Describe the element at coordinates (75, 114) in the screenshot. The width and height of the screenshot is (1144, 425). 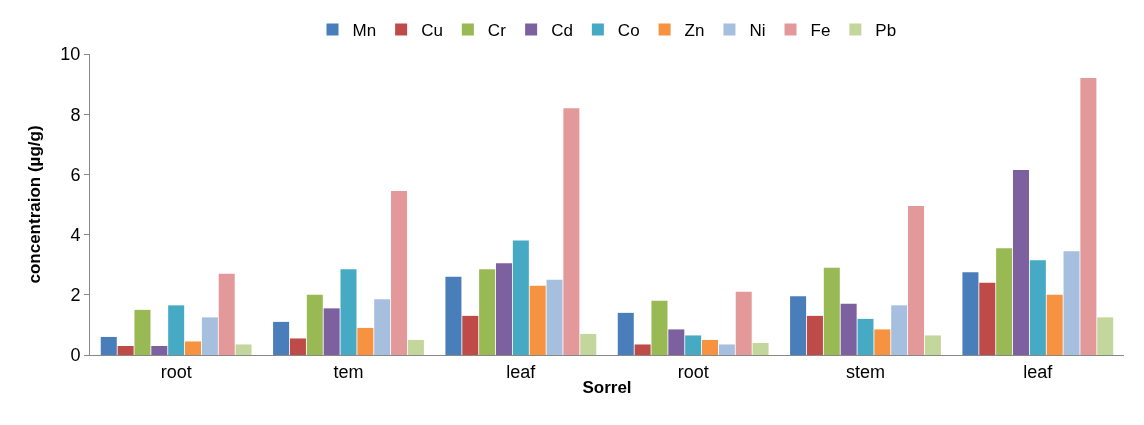
I see `y-tick-label: 8` at that location.